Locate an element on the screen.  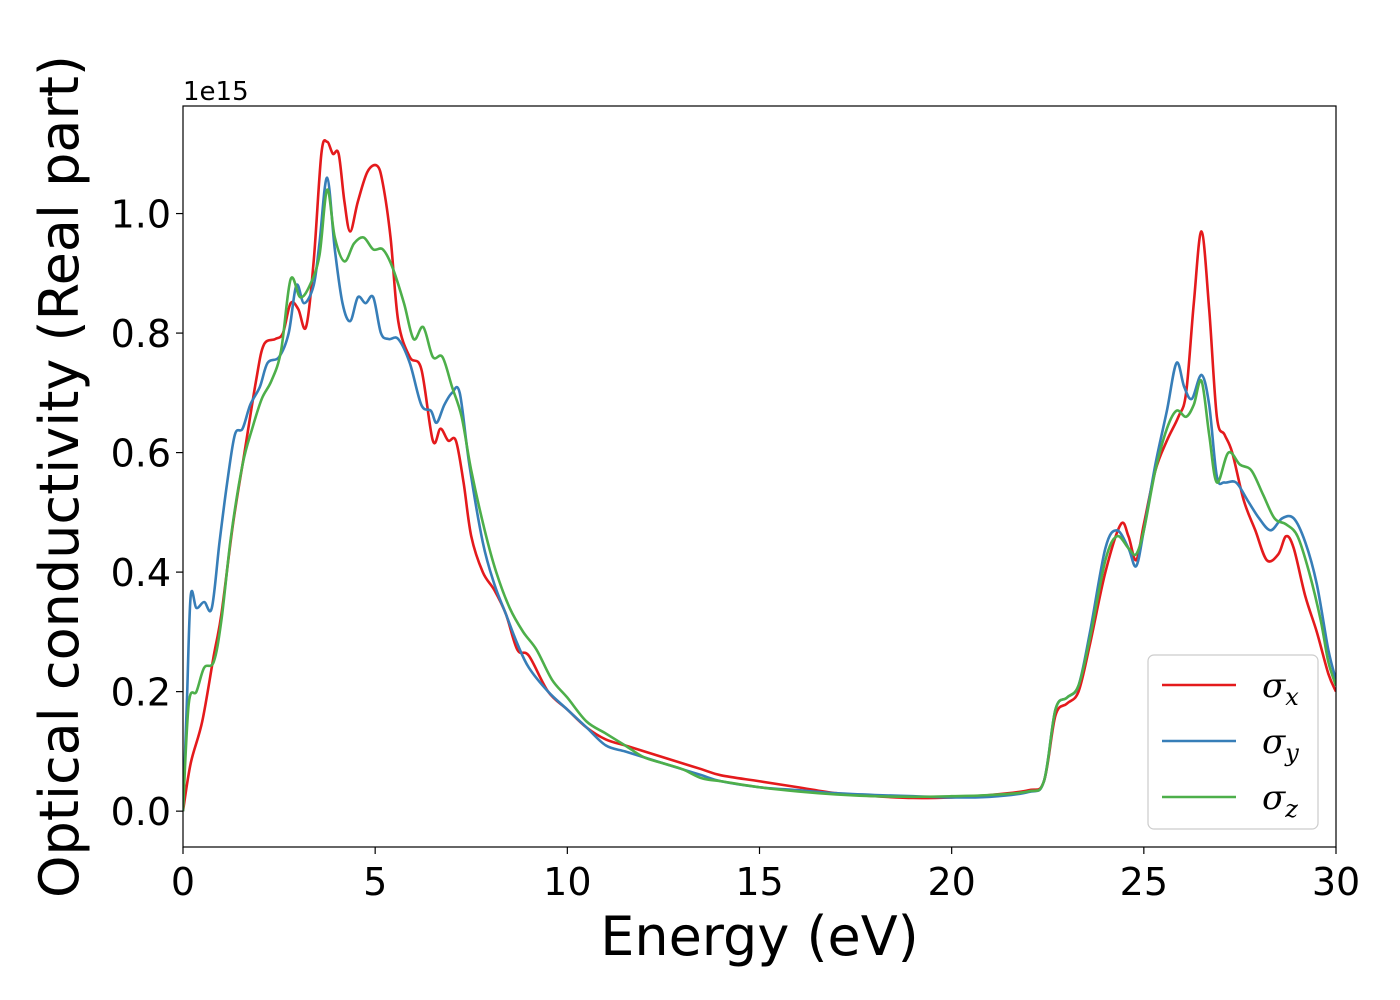
y-tick-label: 0.6 is located at coordinates (141, 454).